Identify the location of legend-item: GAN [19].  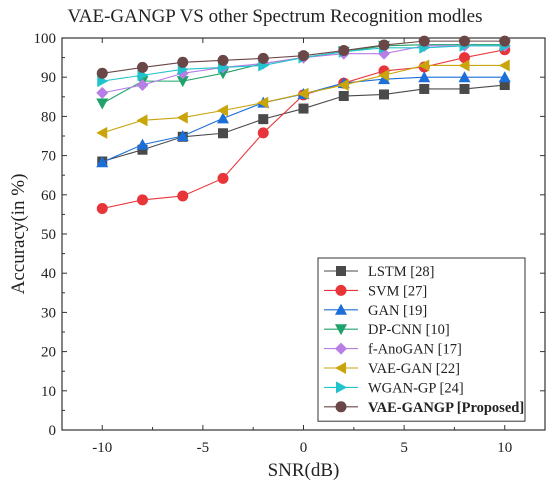
(375, 311).